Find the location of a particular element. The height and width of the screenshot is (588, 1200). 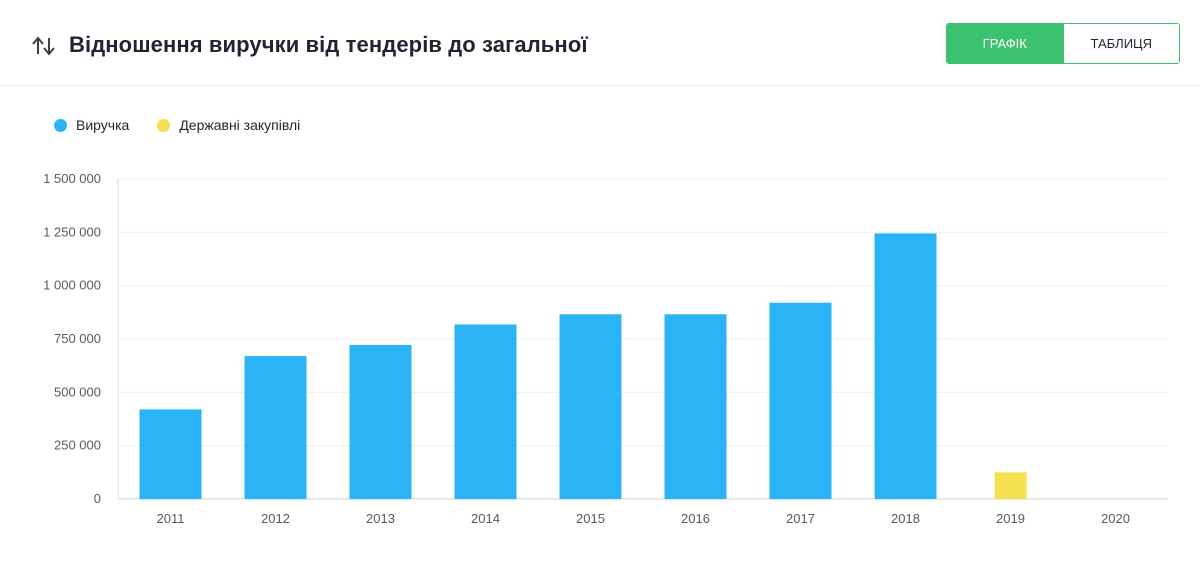

sort-arrows-icon is located at coordinates (43, 46).